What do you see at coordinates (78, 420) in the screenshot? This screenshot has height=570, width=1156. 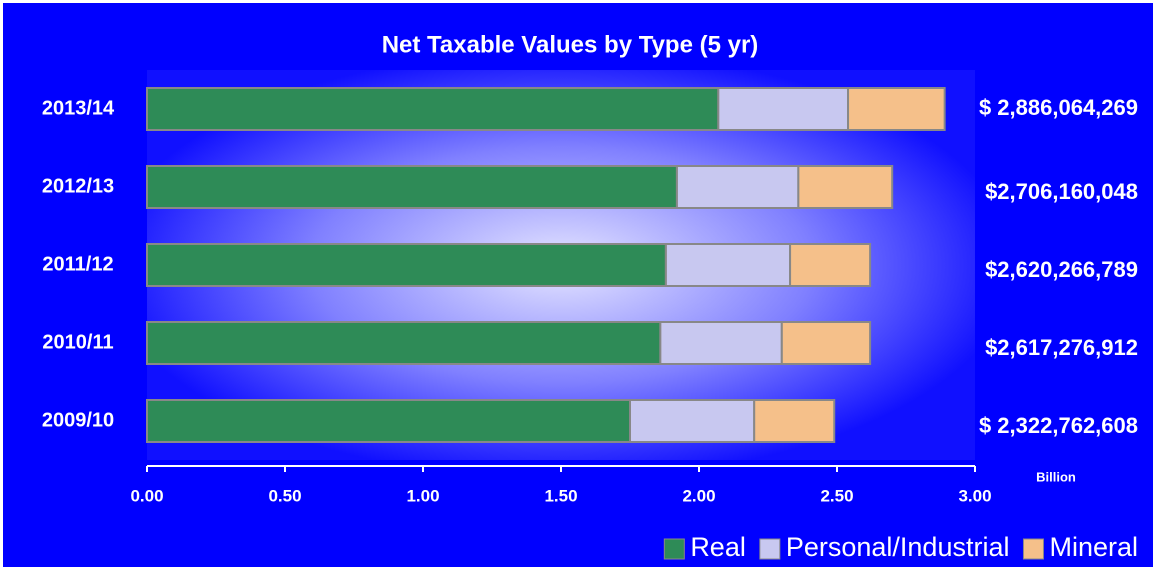 I see `y-tick-label: 2009/10` at bounding box center [78, 420].